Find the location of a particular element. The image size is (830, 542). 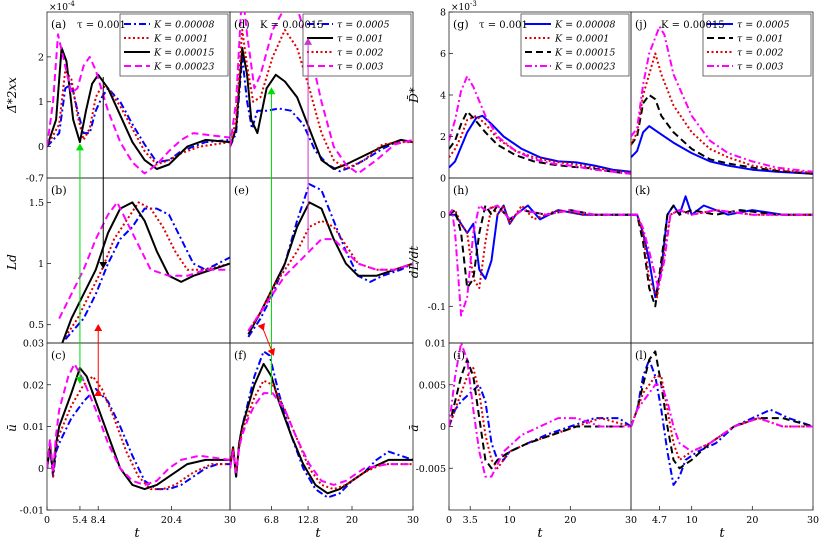

legend is located at coordinates (757, 45).